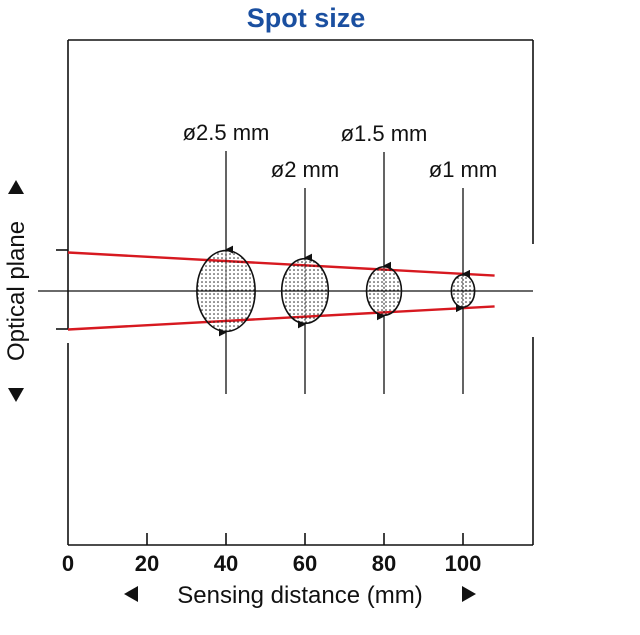  I want to click on triangle-up-icon, so click(16, 187).